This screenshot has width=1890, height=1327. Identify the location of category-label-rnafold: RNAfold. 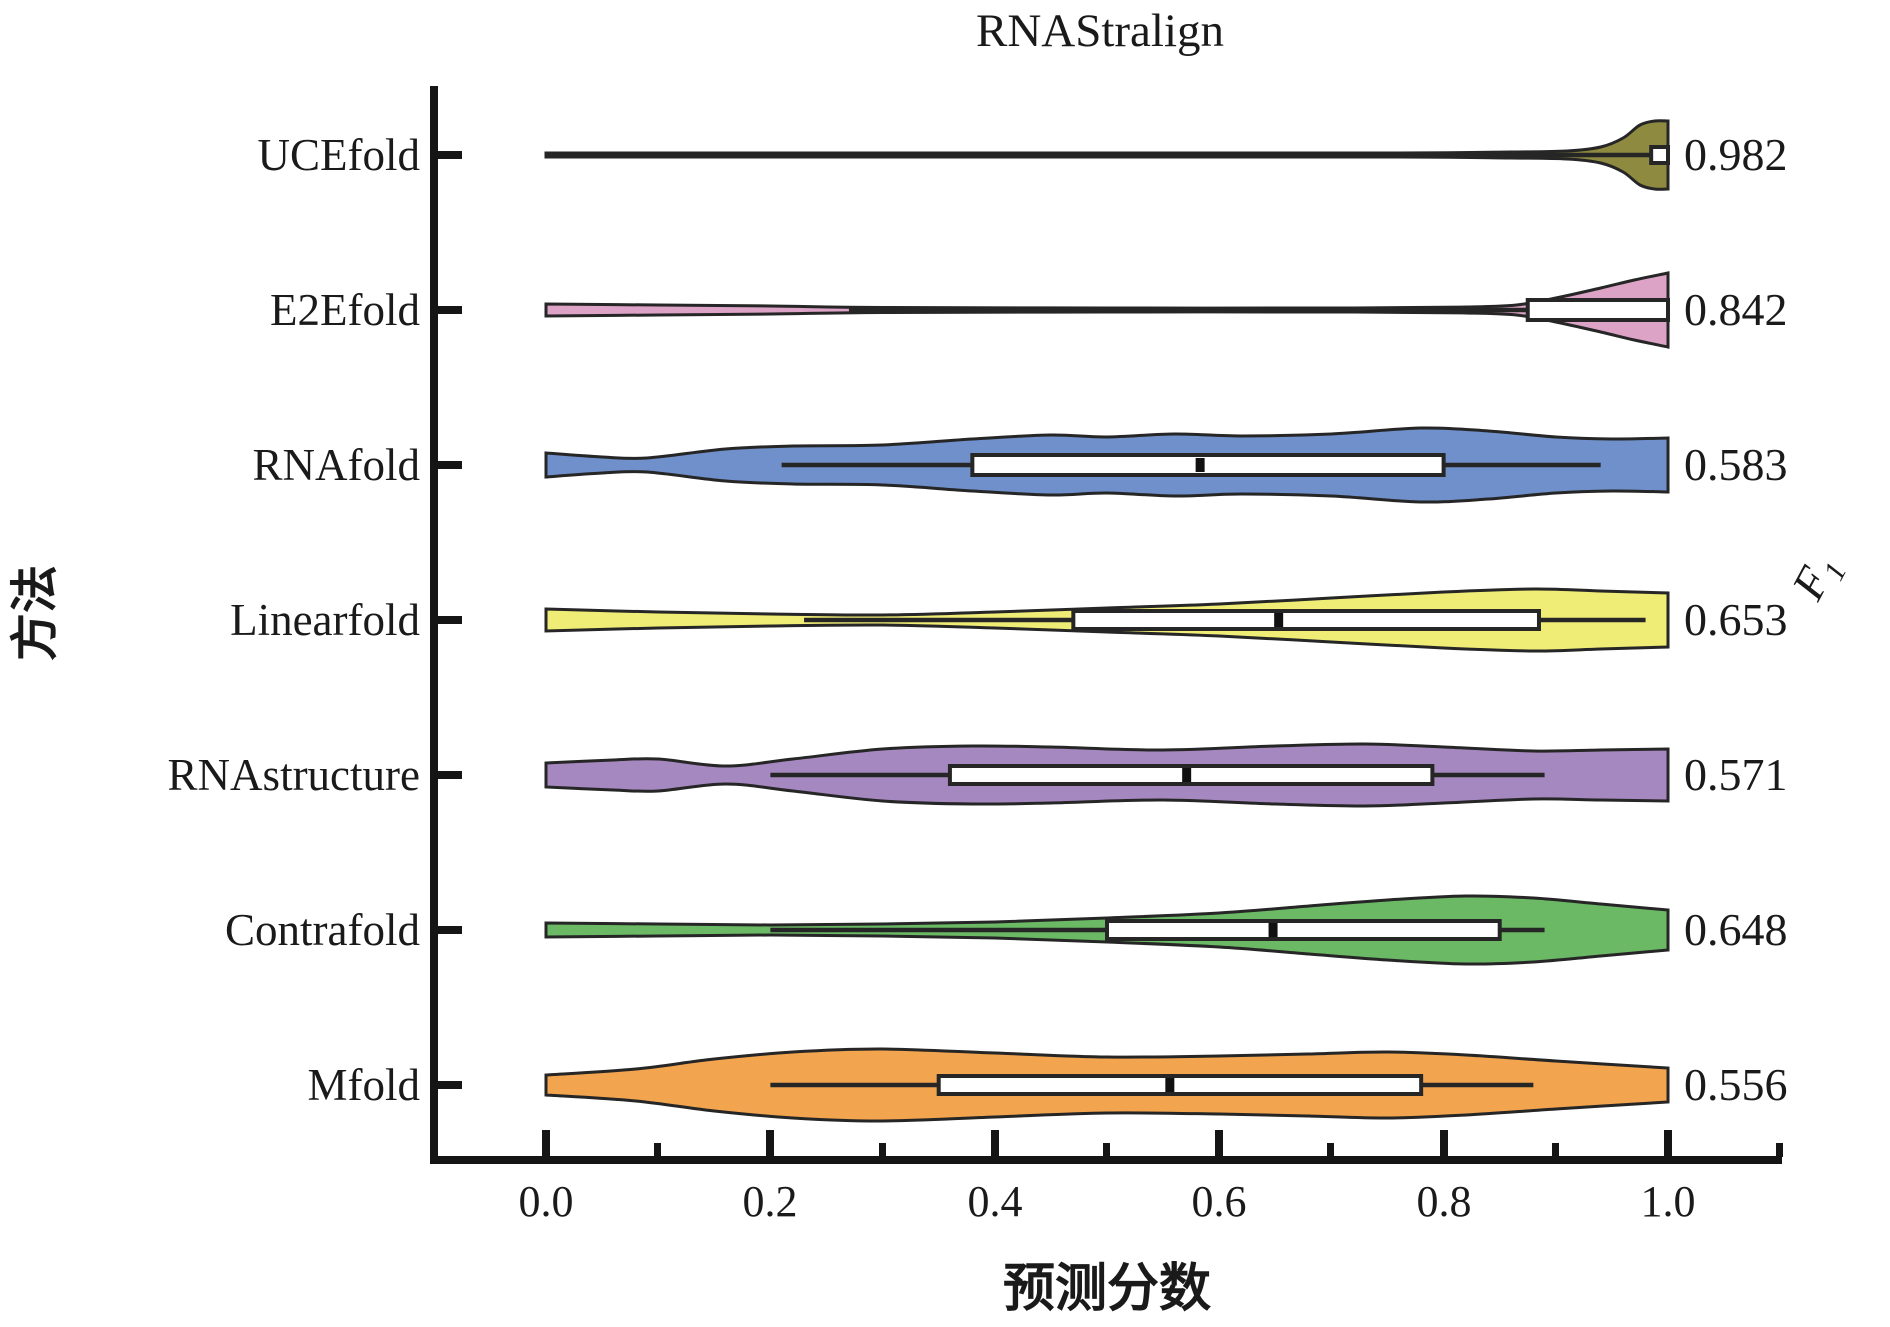
(336, 465).